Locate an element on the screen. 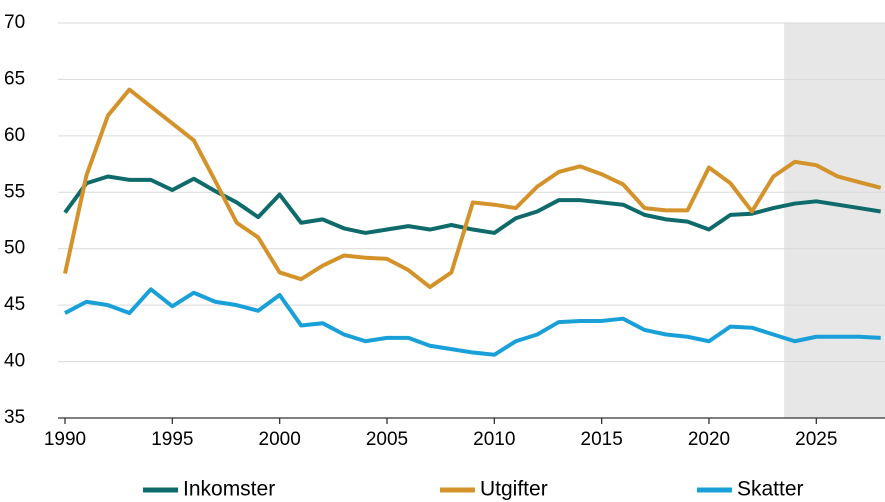 The width and height of the screenshot is (885, 502). y-tick-label: 65 is located at coordinates (14, 78).